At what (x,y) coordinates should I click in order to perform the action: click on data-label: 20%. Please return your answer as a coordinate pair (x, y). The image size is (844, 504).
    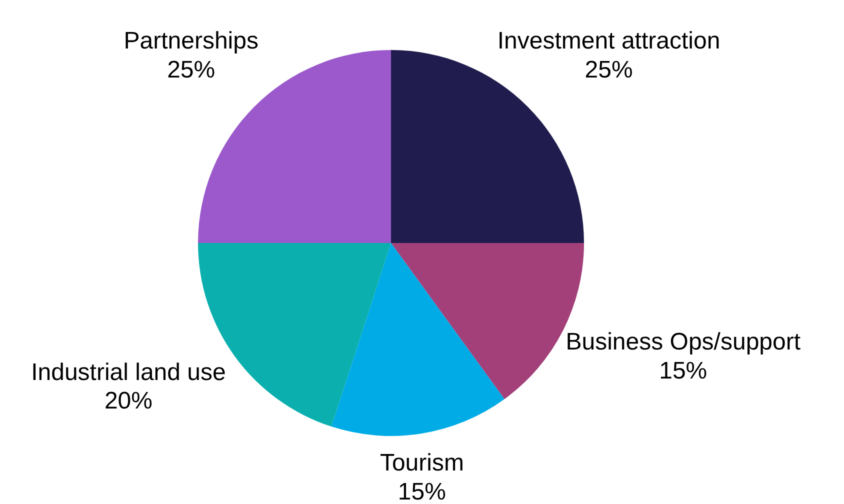
    Looking at the image, I should click on (128, 401).